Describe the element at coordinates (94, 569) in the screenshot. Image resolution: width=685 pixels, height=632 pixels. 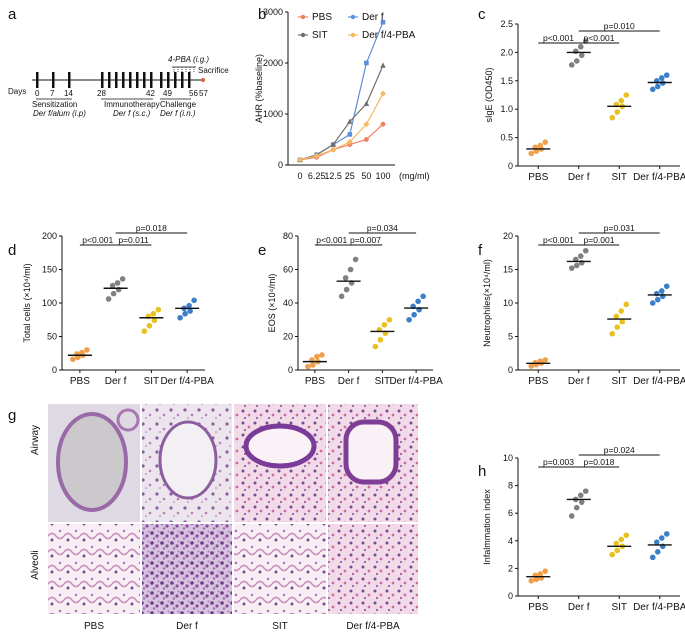
I see `micrograph-alveoli-pbs` at that location.